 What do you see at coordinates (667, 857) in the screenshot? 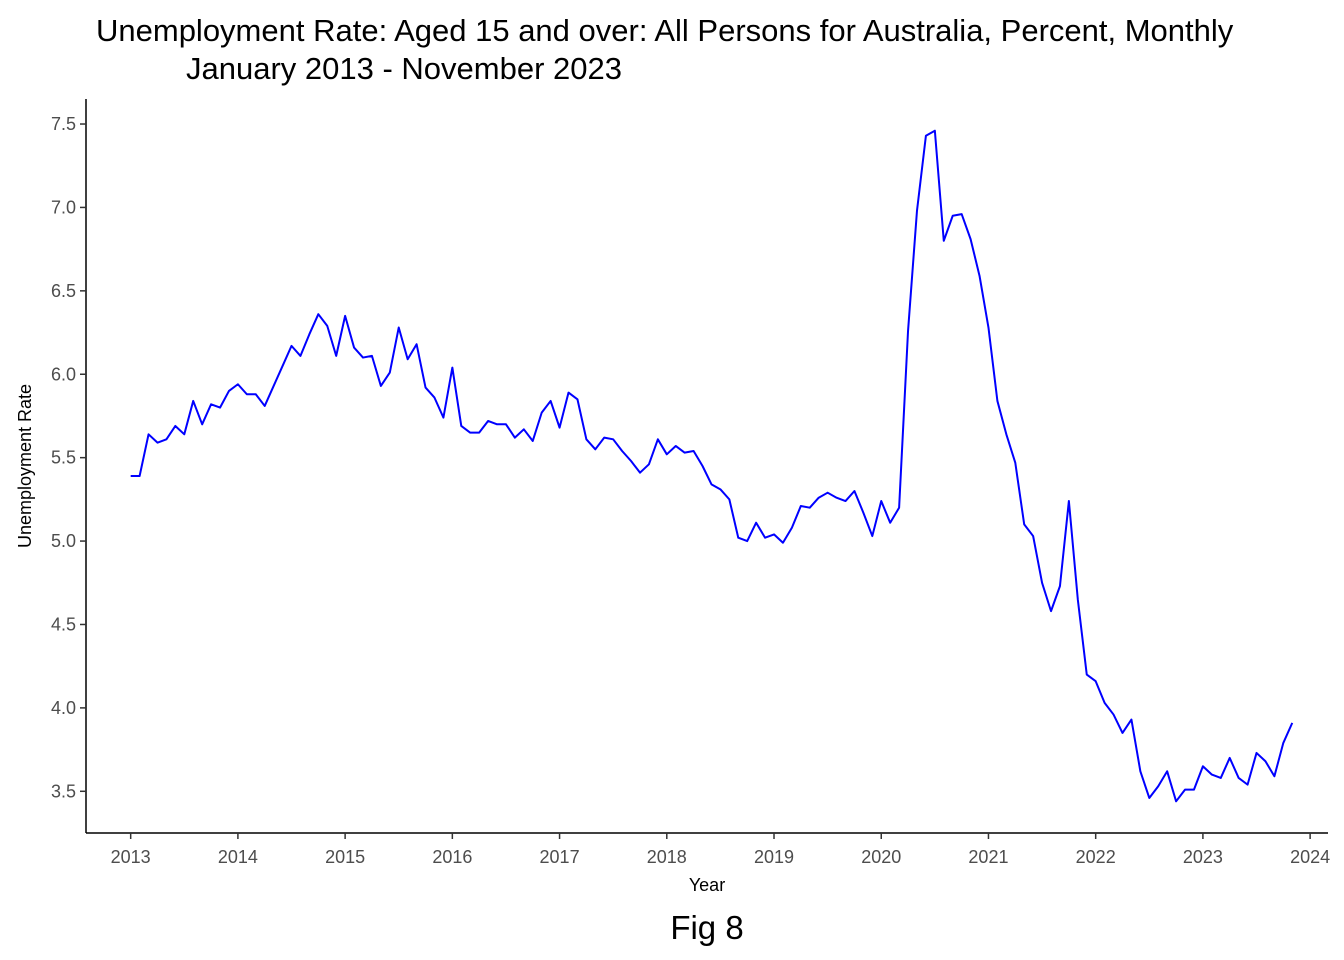
I see `x-tick-label: 2018` at bounding box center [667, 857].